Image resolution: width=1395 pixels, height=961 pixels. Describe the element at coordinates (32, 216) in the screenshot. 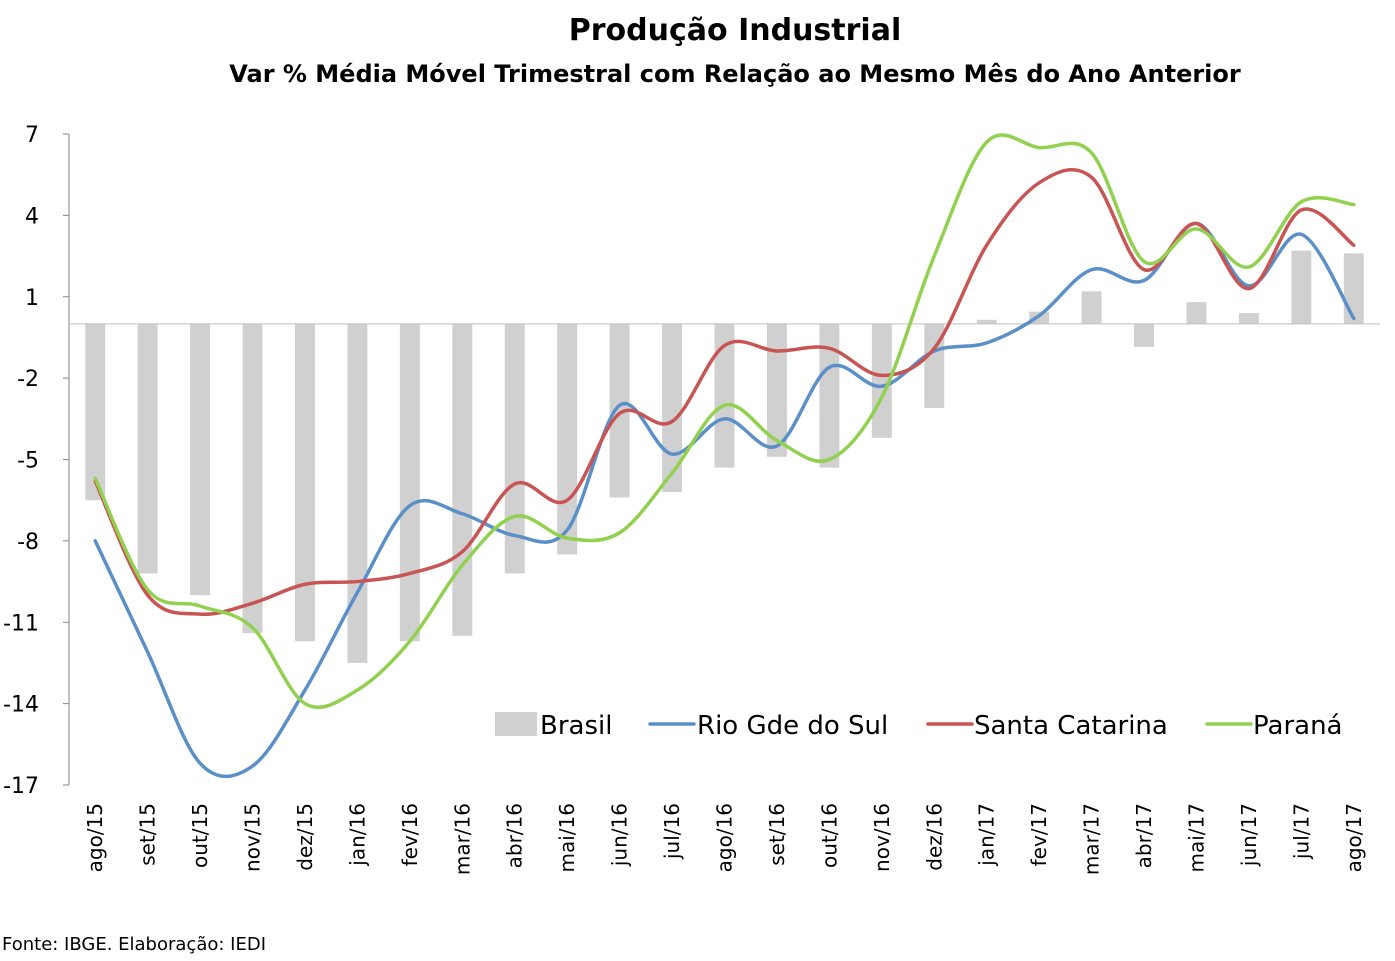

I see `y-tick-label: 4` at that location.